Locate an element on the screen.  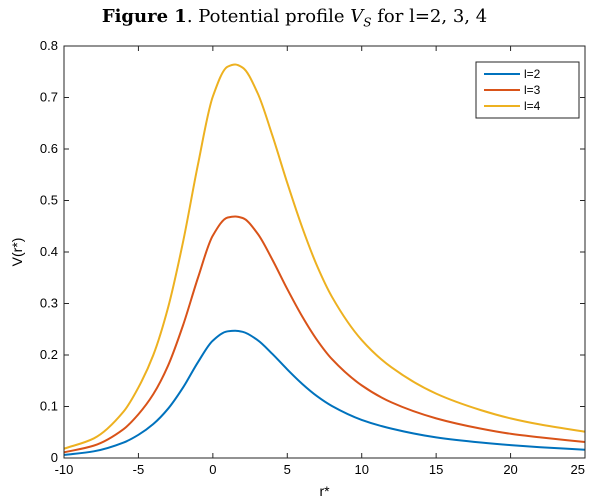
caption-subscript: S is located at coordinates (367, 22).